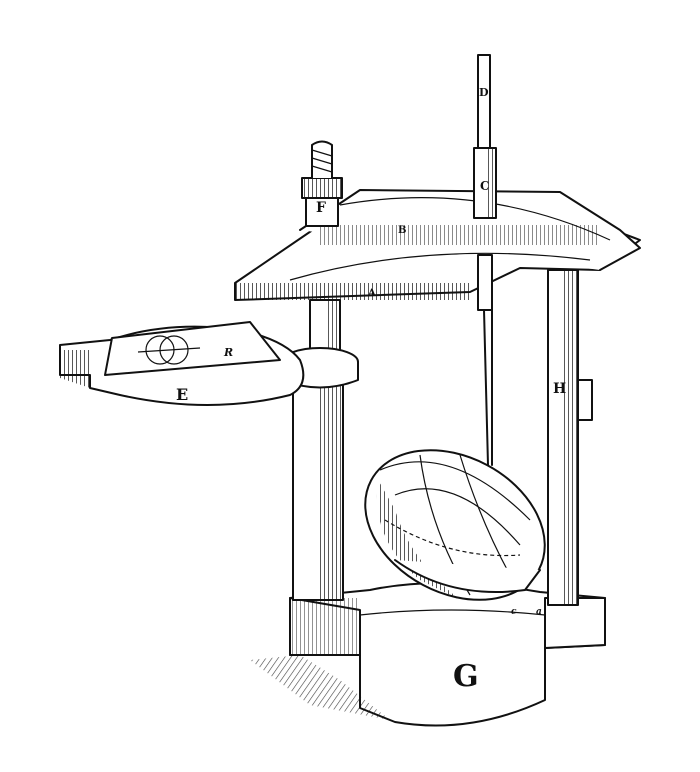 The image size is (700, 772). Describe the element at coordinates (228, 352) in the screenshot. I see `label-r: R` at that location.